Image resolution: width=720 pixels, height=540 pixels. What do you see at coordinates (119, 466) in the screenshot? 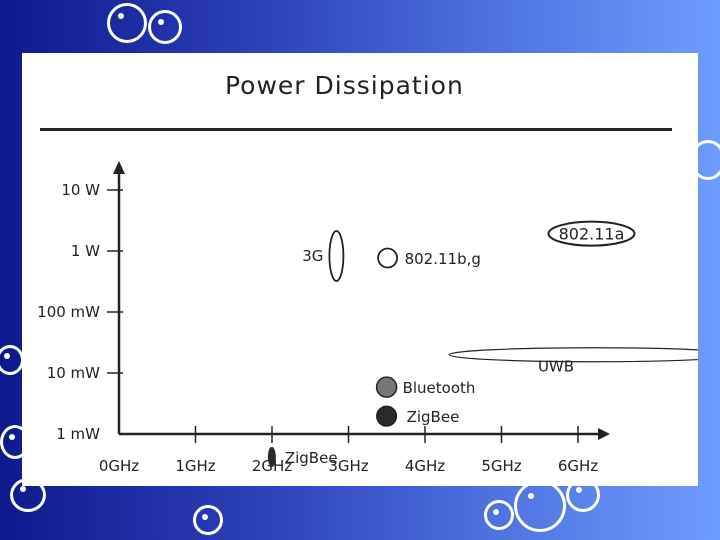
I see `x-tick-label: 0GHz` at bounding box center [119, 466].